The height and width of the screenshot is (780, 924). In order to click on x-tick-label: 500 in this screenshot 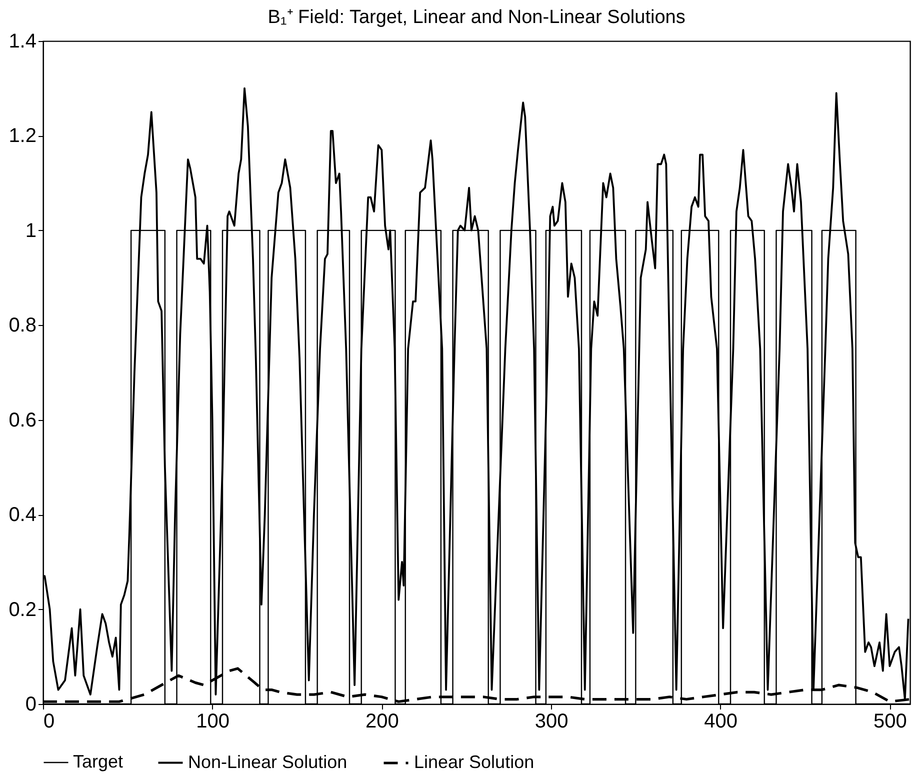, I will do `click(890, 721)`.